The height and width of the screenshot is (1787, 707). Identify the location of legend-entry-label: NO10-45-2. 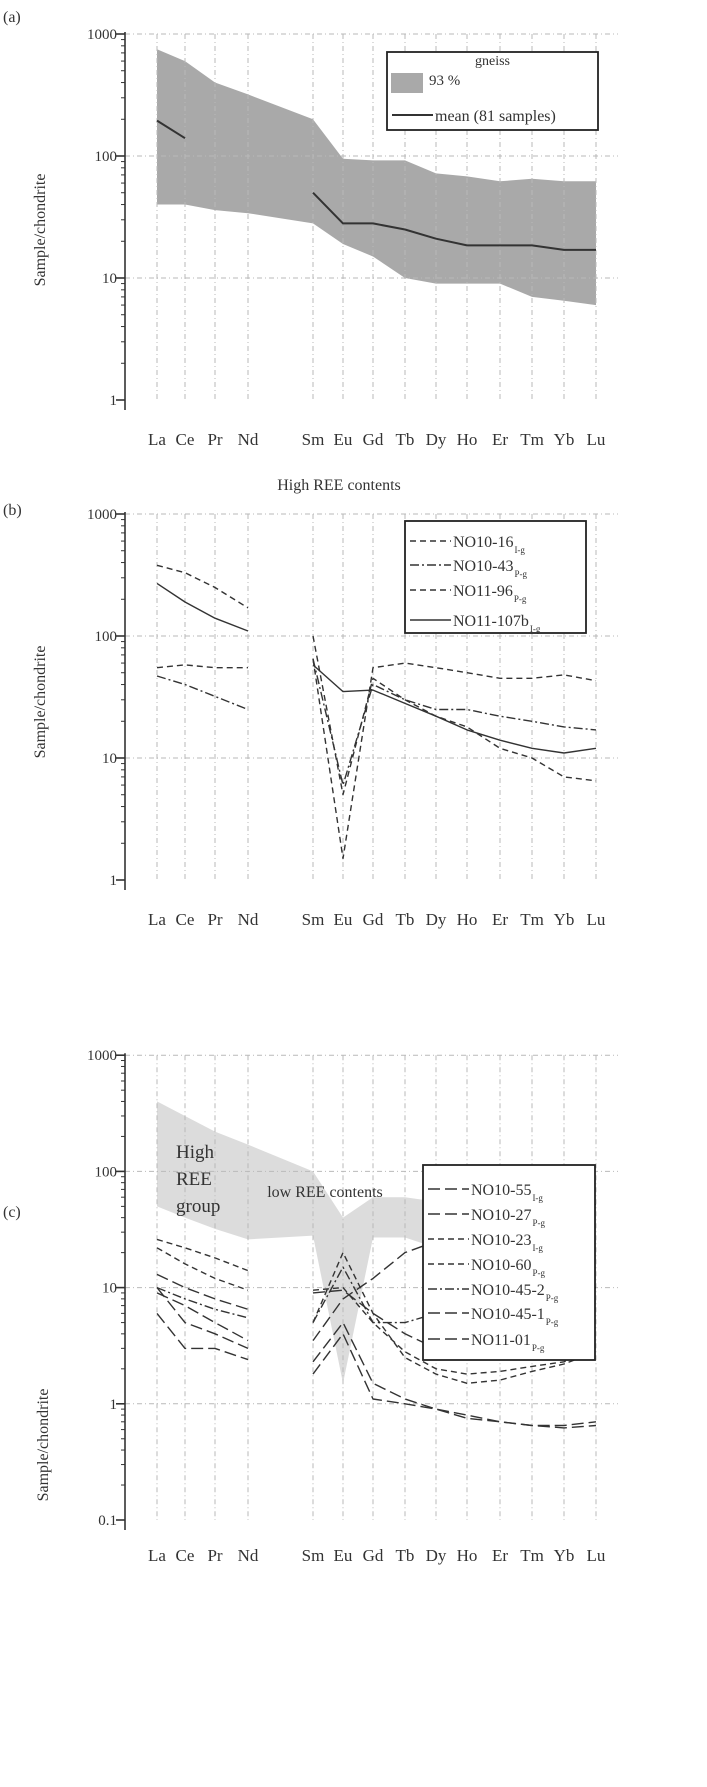
(508, 1290).